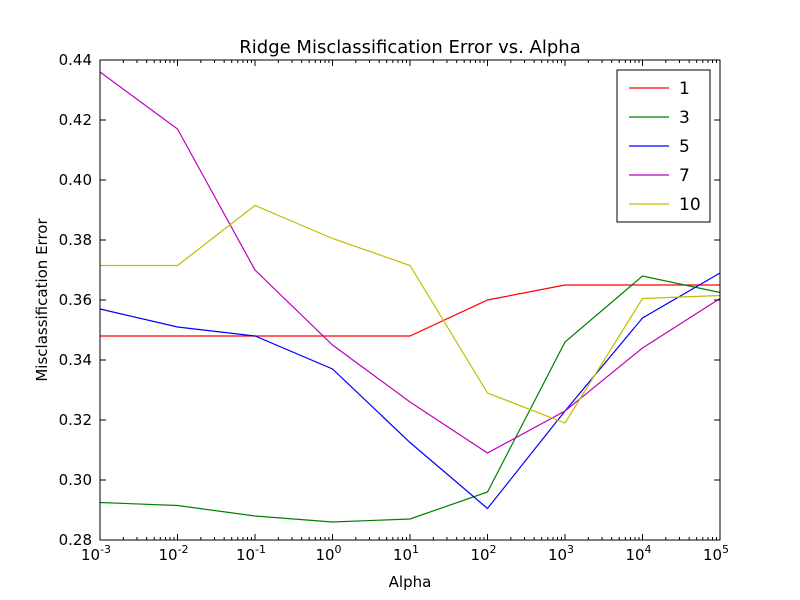 This screenshot has height=600, width=800. I want to click on x-tick-label: 10³, so click(561, 553).